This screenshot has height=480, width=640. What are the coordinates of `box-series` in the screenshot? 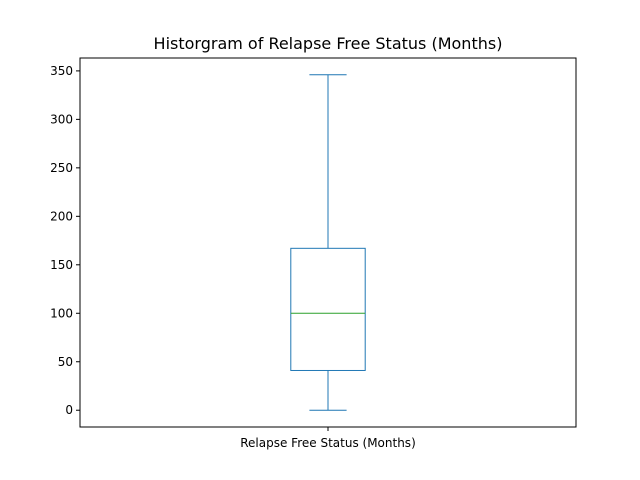 It's located at (328, 242).